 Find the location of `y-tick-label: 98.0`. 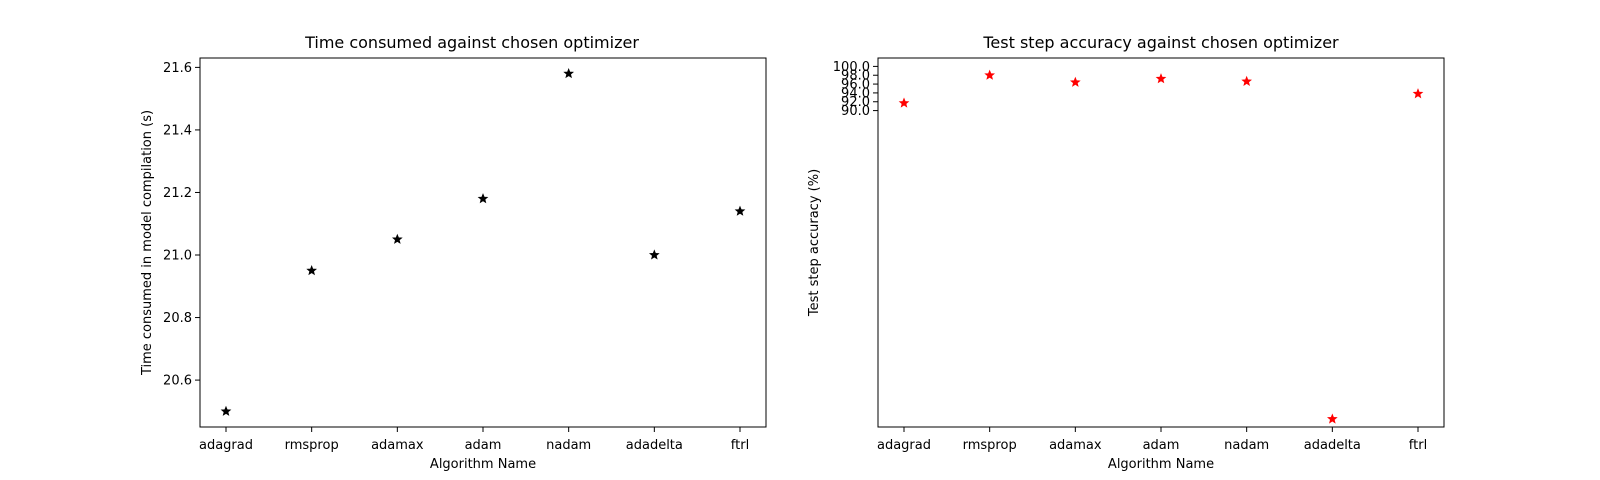

y-tick-label: 98.0 is located at coordinates (855, 76).